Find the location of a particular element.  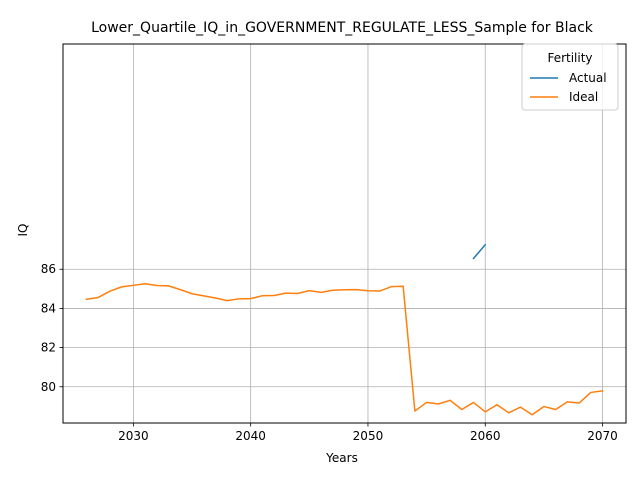

x-axis: 2030 2040 2050 2060 2070 is located at coordinates (368, 433).